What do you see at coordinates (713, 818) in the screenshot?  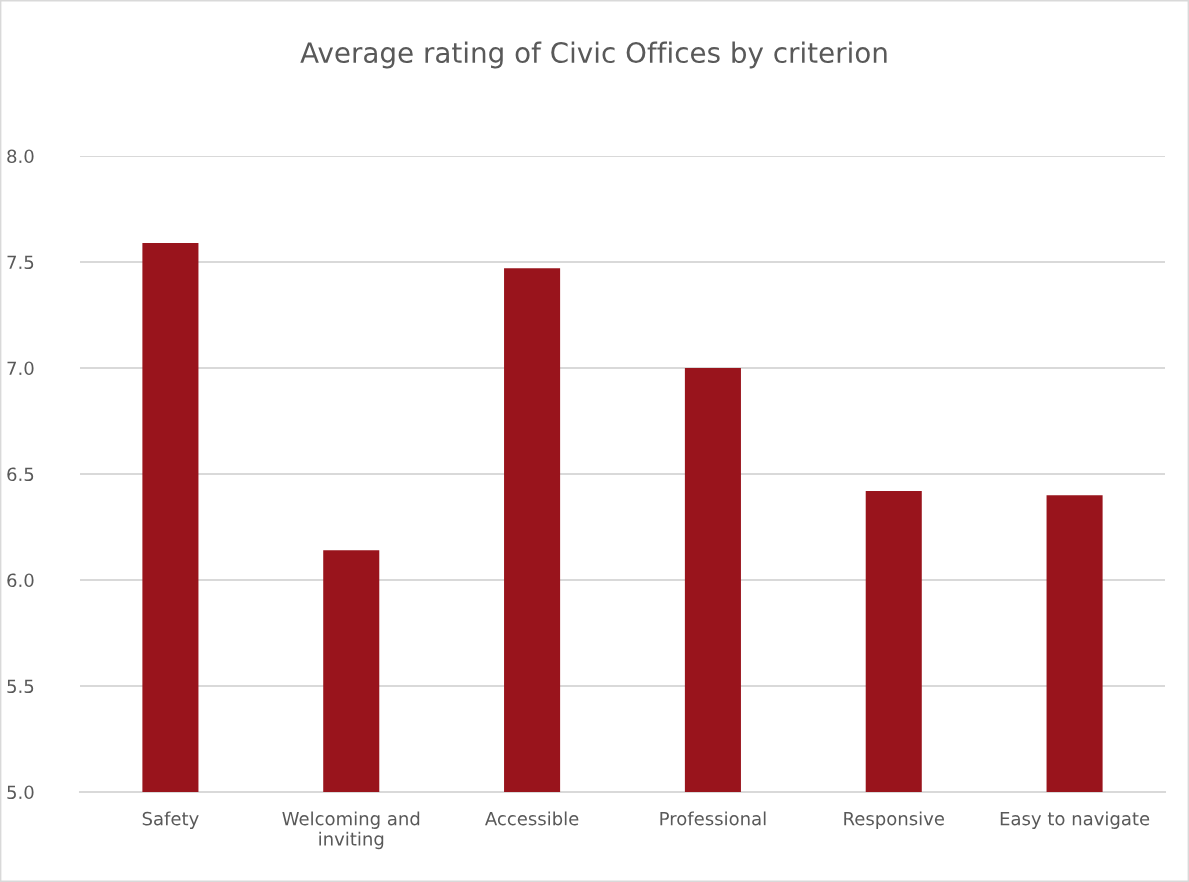 I see `x-tick-label: Professional` at bounding box center [713, 818].